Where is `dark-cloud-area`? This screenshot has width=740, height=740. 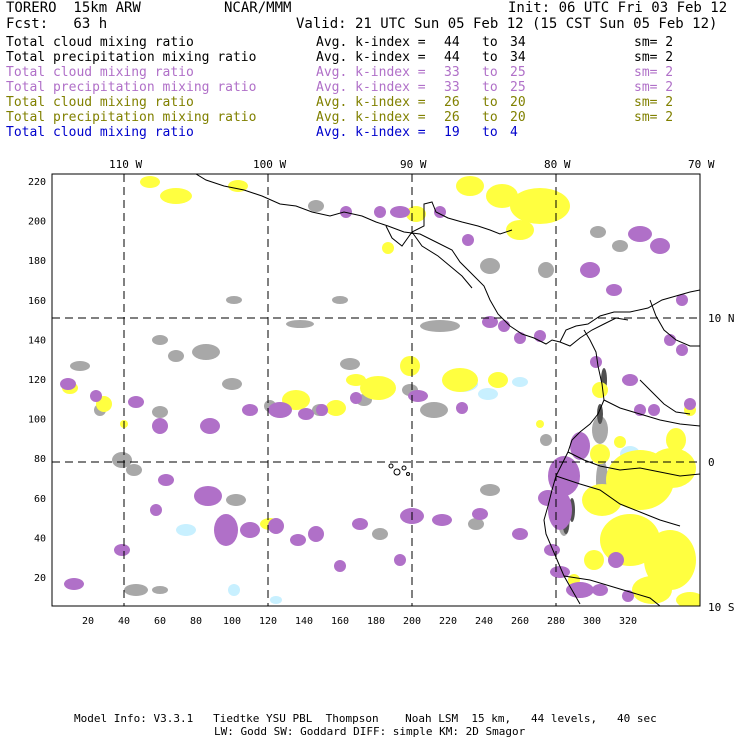
dark-cloud-area is located at coordinates (600, 414).